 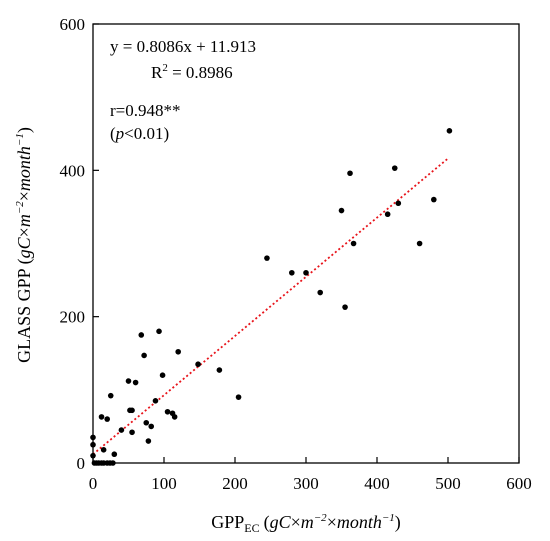 I want to click on r2-text: R2 = 0.8986, so click(x=192, y=72).